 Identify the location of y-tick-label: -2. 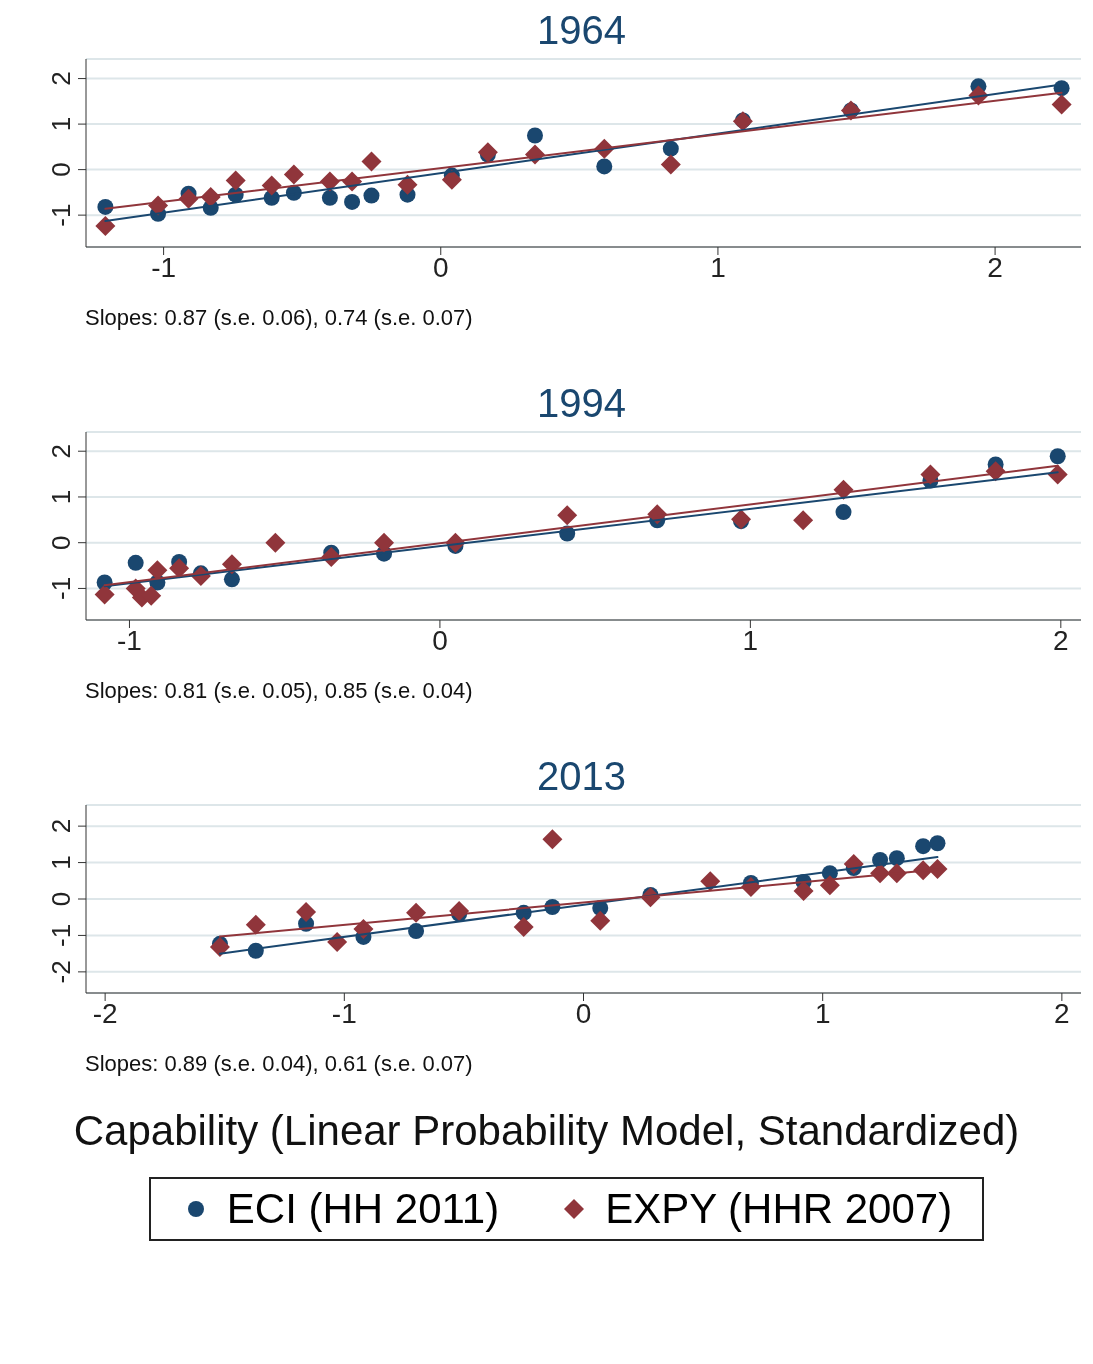
(61, 972).